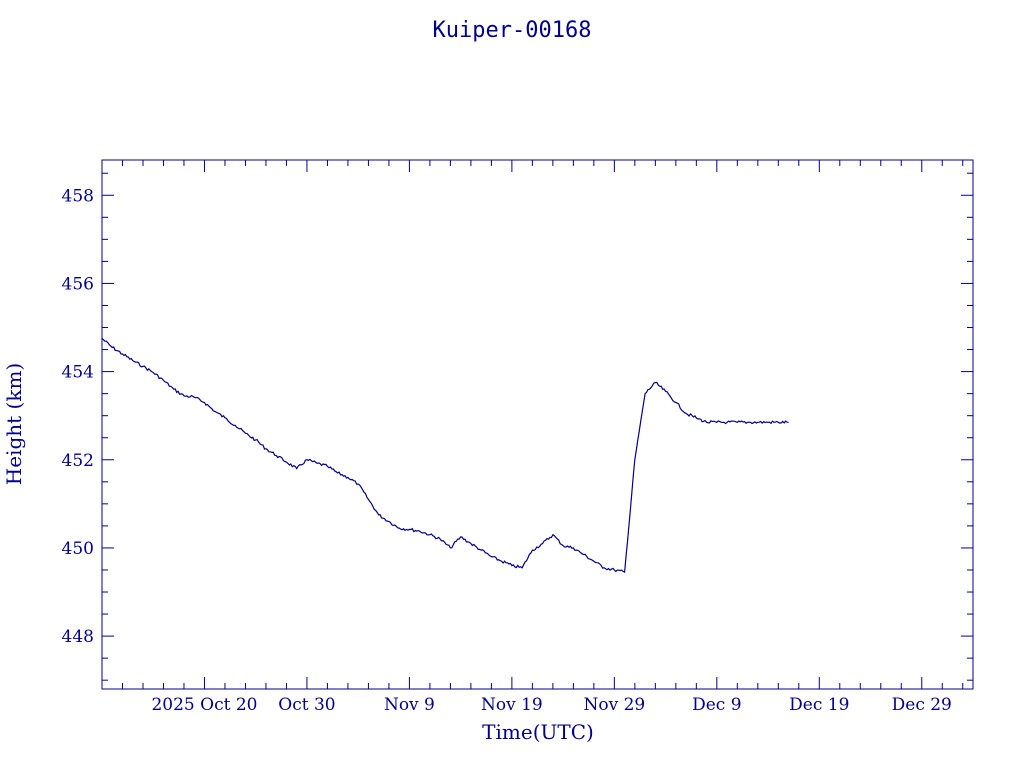 The width and height of the screenshot is (1024, 768). I want to click on y-tick-label: 454, so click(78, 373).